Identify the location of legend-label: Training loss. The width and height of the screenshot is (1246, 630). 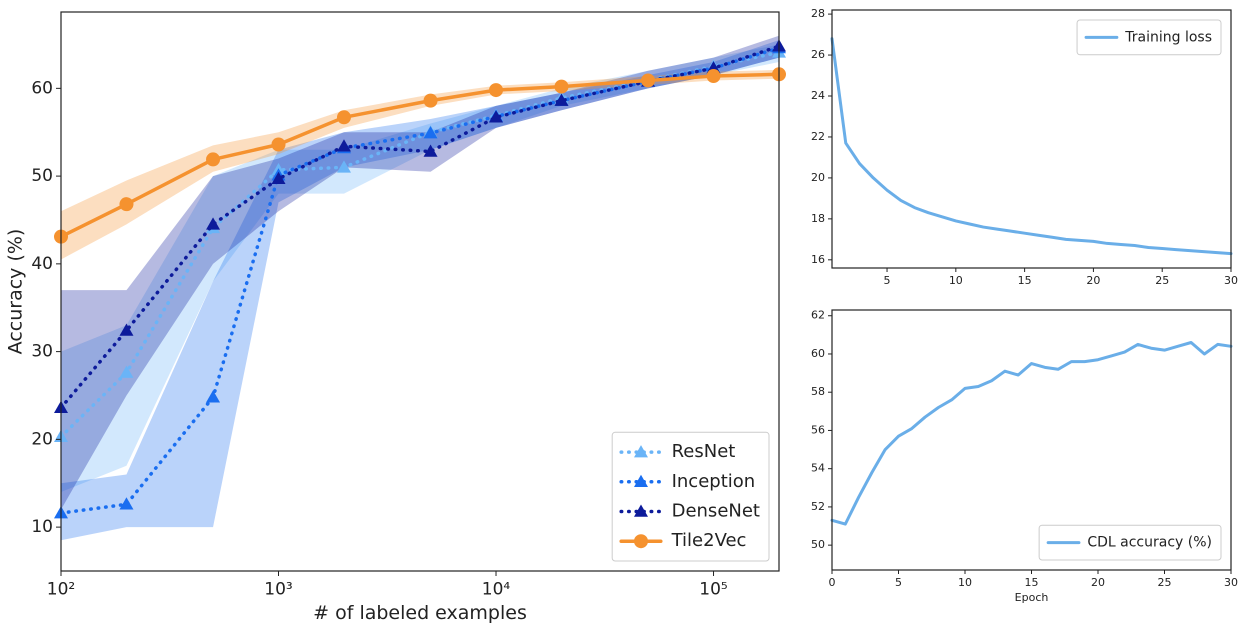
(1168, 37).